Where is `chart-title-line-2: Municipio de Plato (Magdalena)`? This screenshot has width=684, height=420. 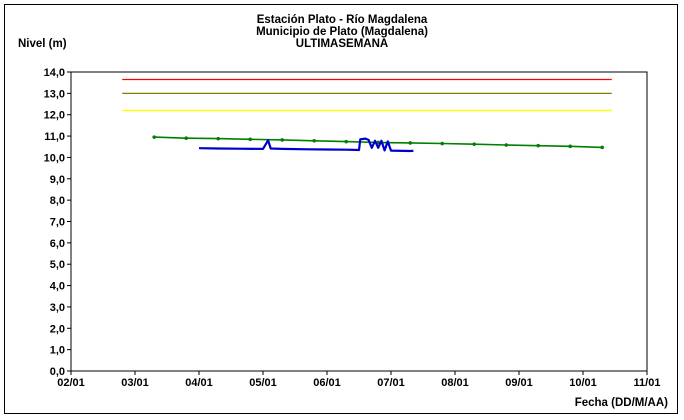
chart-title-line-2: Municipio de Plato (Magdalena) is located at coordinates (342, 32).